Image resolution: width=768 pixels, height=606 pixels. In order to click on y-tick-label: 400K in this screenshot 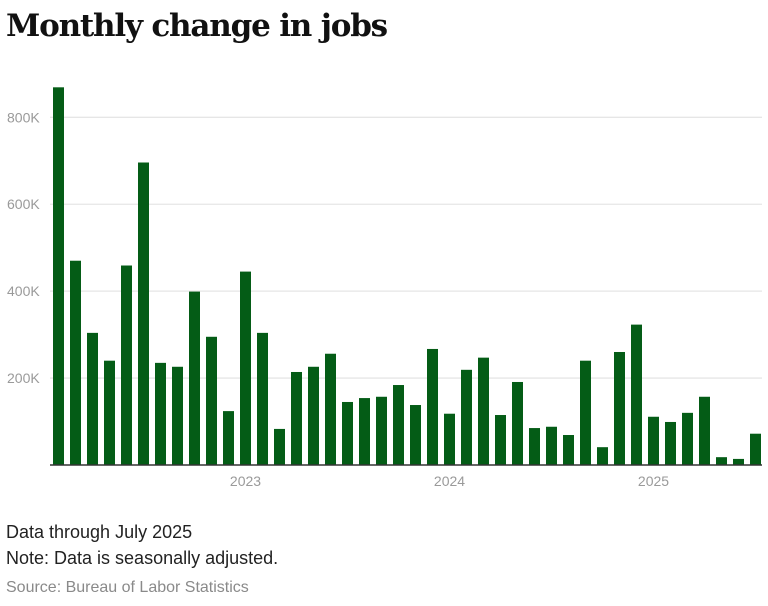, I will do `click(23, 291)`.